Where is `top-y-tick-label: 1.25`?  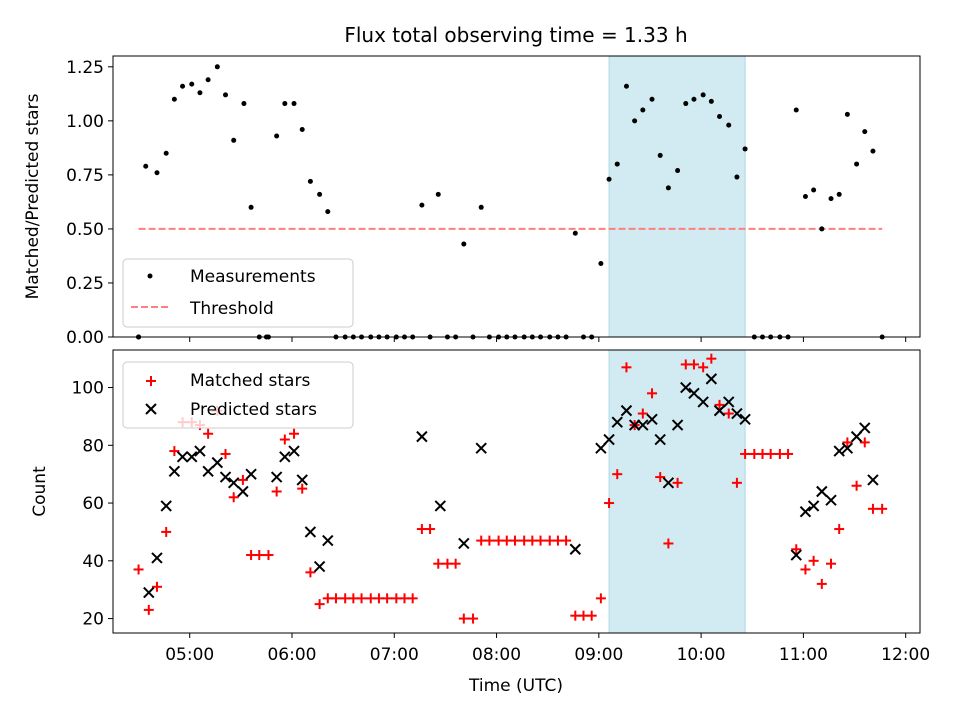
top-y-tick-label: 1.25 is located at coordinates (85, 68).